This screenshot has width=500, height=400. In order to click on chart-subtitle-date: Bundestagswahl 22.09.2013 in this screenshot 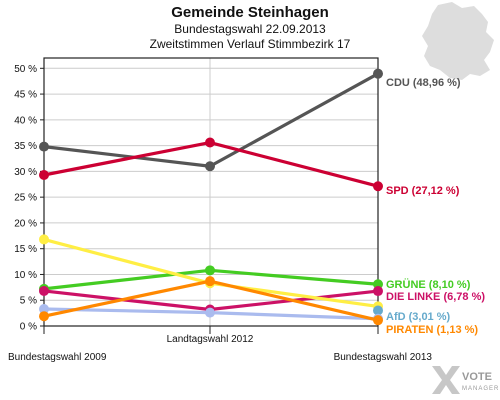, I will do `click(250, 29)`.